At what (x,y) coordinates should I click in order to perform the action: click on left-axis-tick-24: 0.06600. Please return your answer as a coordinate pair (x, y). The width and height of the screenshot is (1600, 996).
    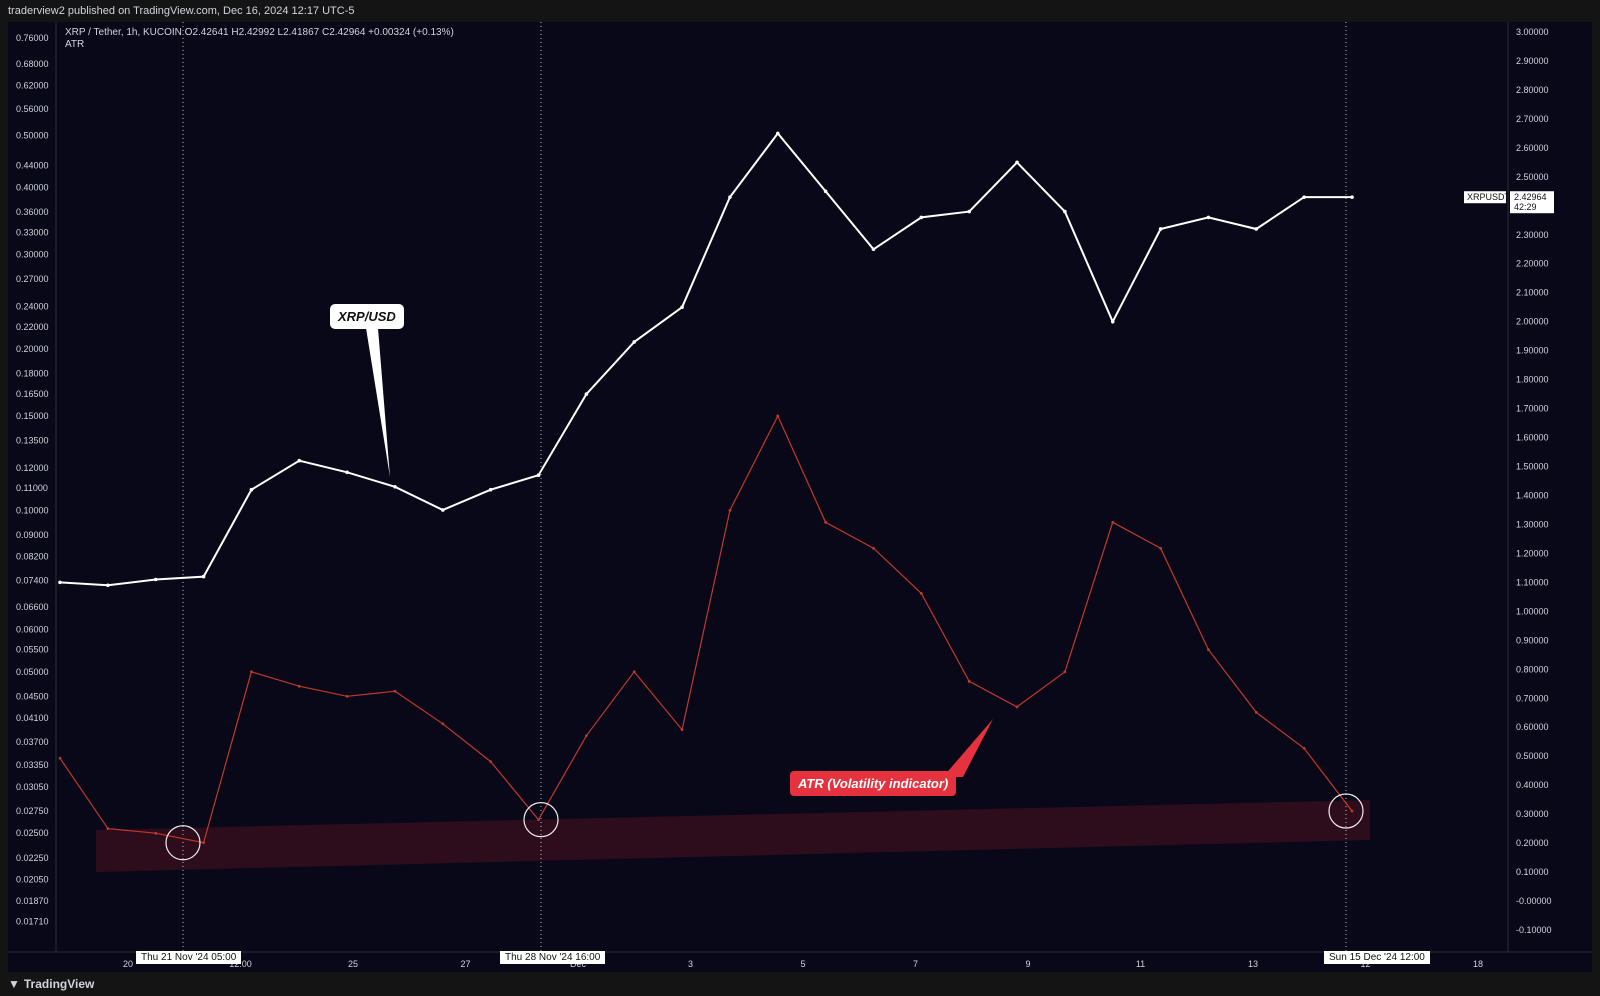
    Looking at the image, I should click on (32, 607).